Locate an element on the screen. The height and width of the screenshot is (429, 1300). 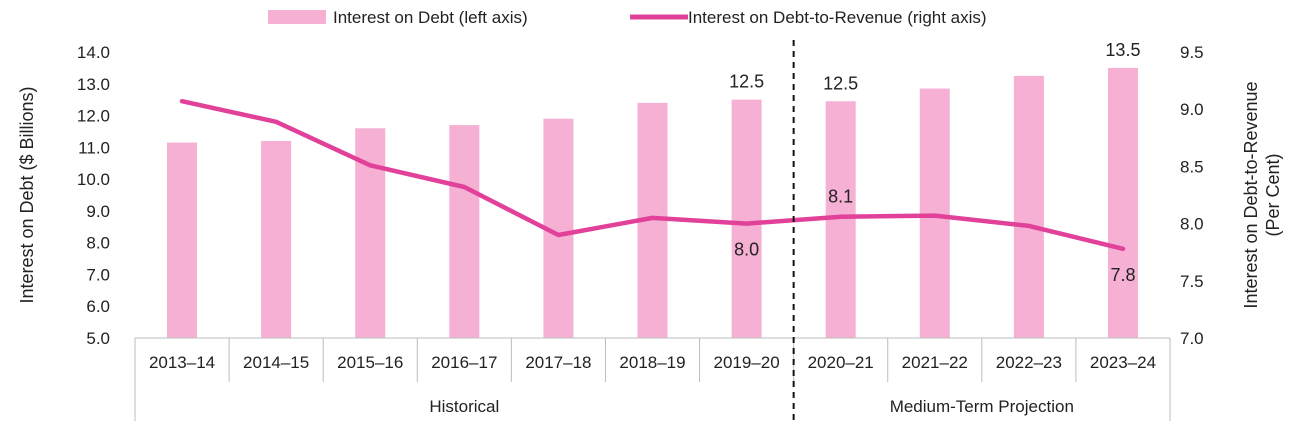
bar-2023–24 is located at coordinates (1122, 202).